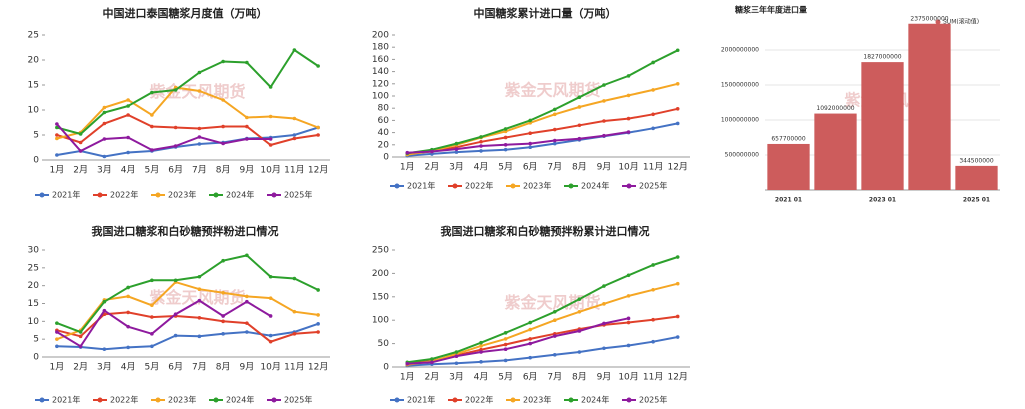 The width and height of the screenshot is (1025, 409). Describe the element at coordinates (104, 367) in the screenshot. I see `x-tick-label: 3月` at that location.